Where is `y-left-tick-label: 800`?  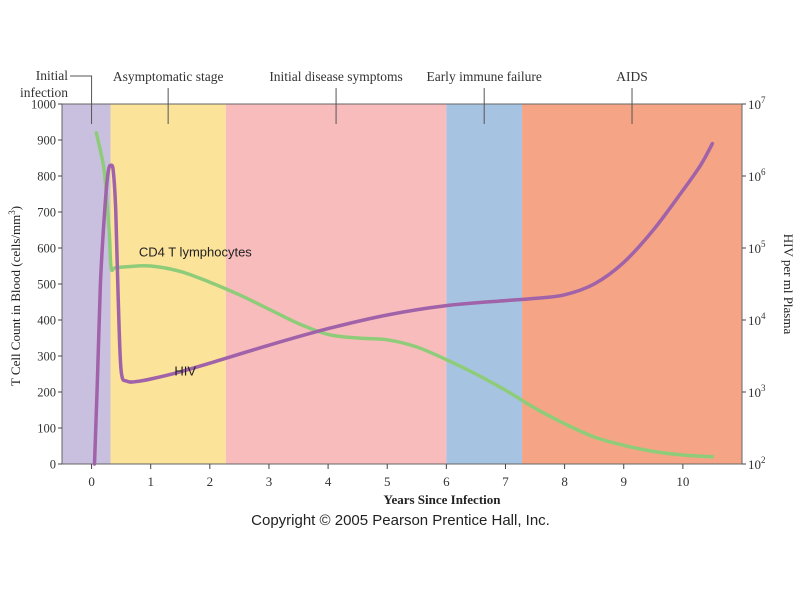
y-left-tick-label: 800 is located at coordinates (46, 177).